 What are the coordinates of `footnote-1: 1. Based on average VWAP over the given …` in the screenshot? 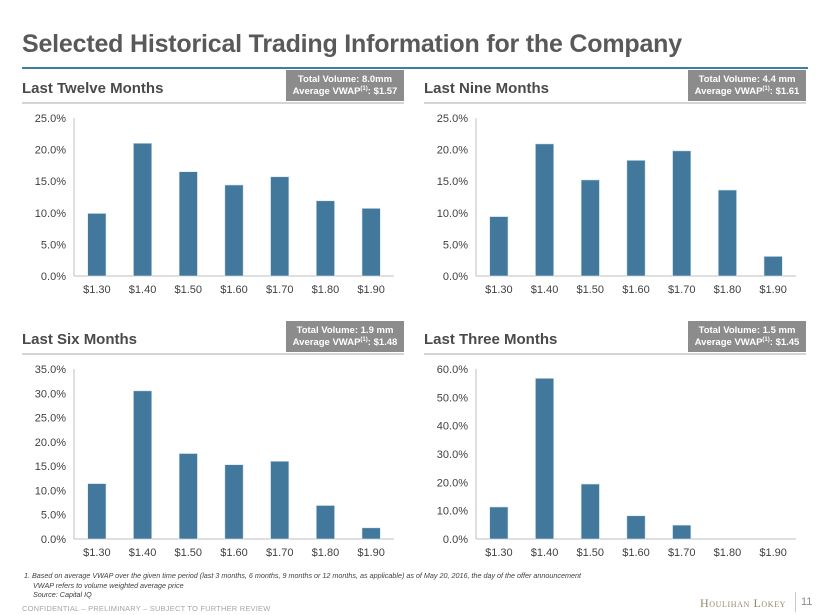 It's located at (302, 575).